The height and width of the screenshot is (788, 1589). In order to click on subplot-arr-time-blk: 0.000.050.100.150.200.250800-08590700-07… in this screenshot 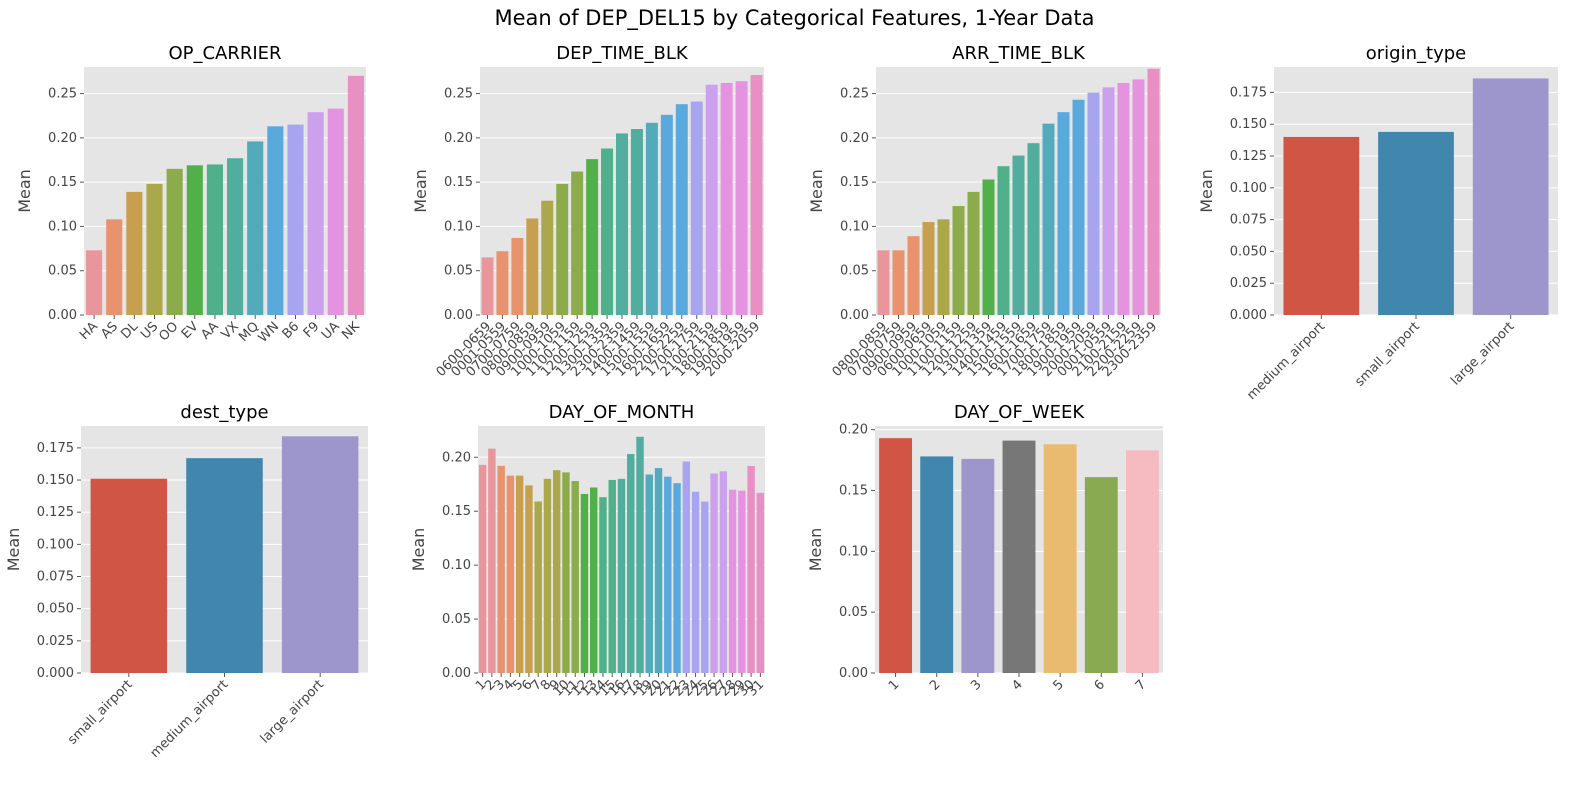, I will do `click(984, 211)`.